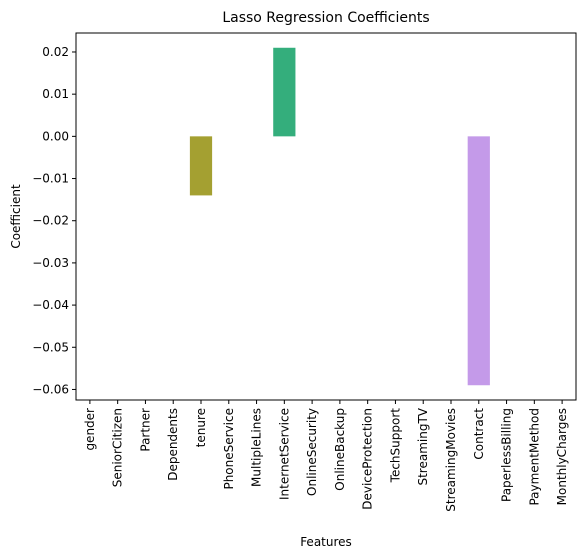 This screenshot has width=587, height=559. Describe the element at coordinates (50, 263) in the screenshot. I see `y-tick-label: −0.03` at that location.